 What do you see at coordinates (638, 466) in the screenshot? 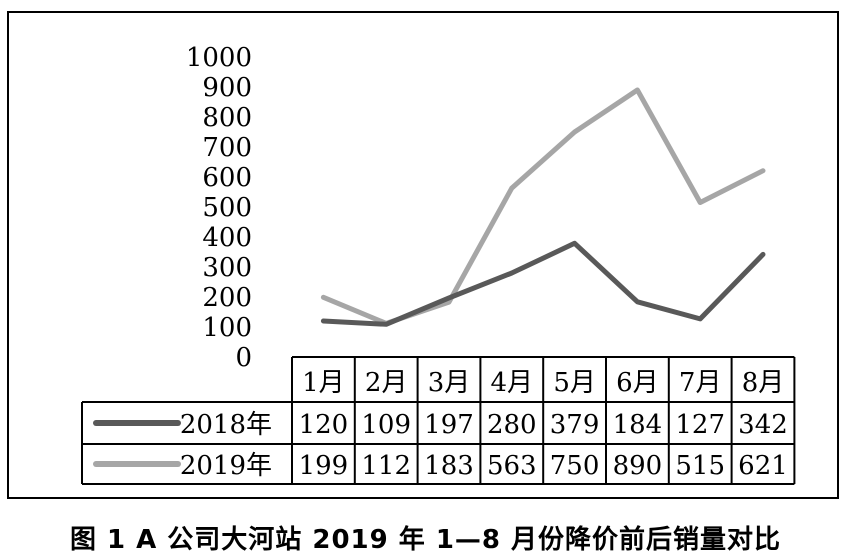
I see `table-value: 890` at bounding box center [638, 466].